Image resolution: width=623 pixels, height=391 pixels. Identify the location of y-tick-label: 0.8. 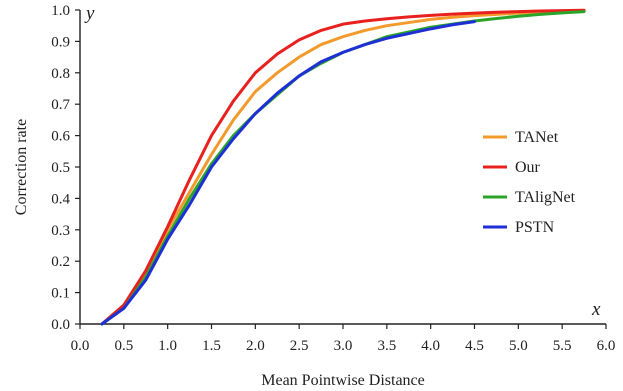
(60, 74).